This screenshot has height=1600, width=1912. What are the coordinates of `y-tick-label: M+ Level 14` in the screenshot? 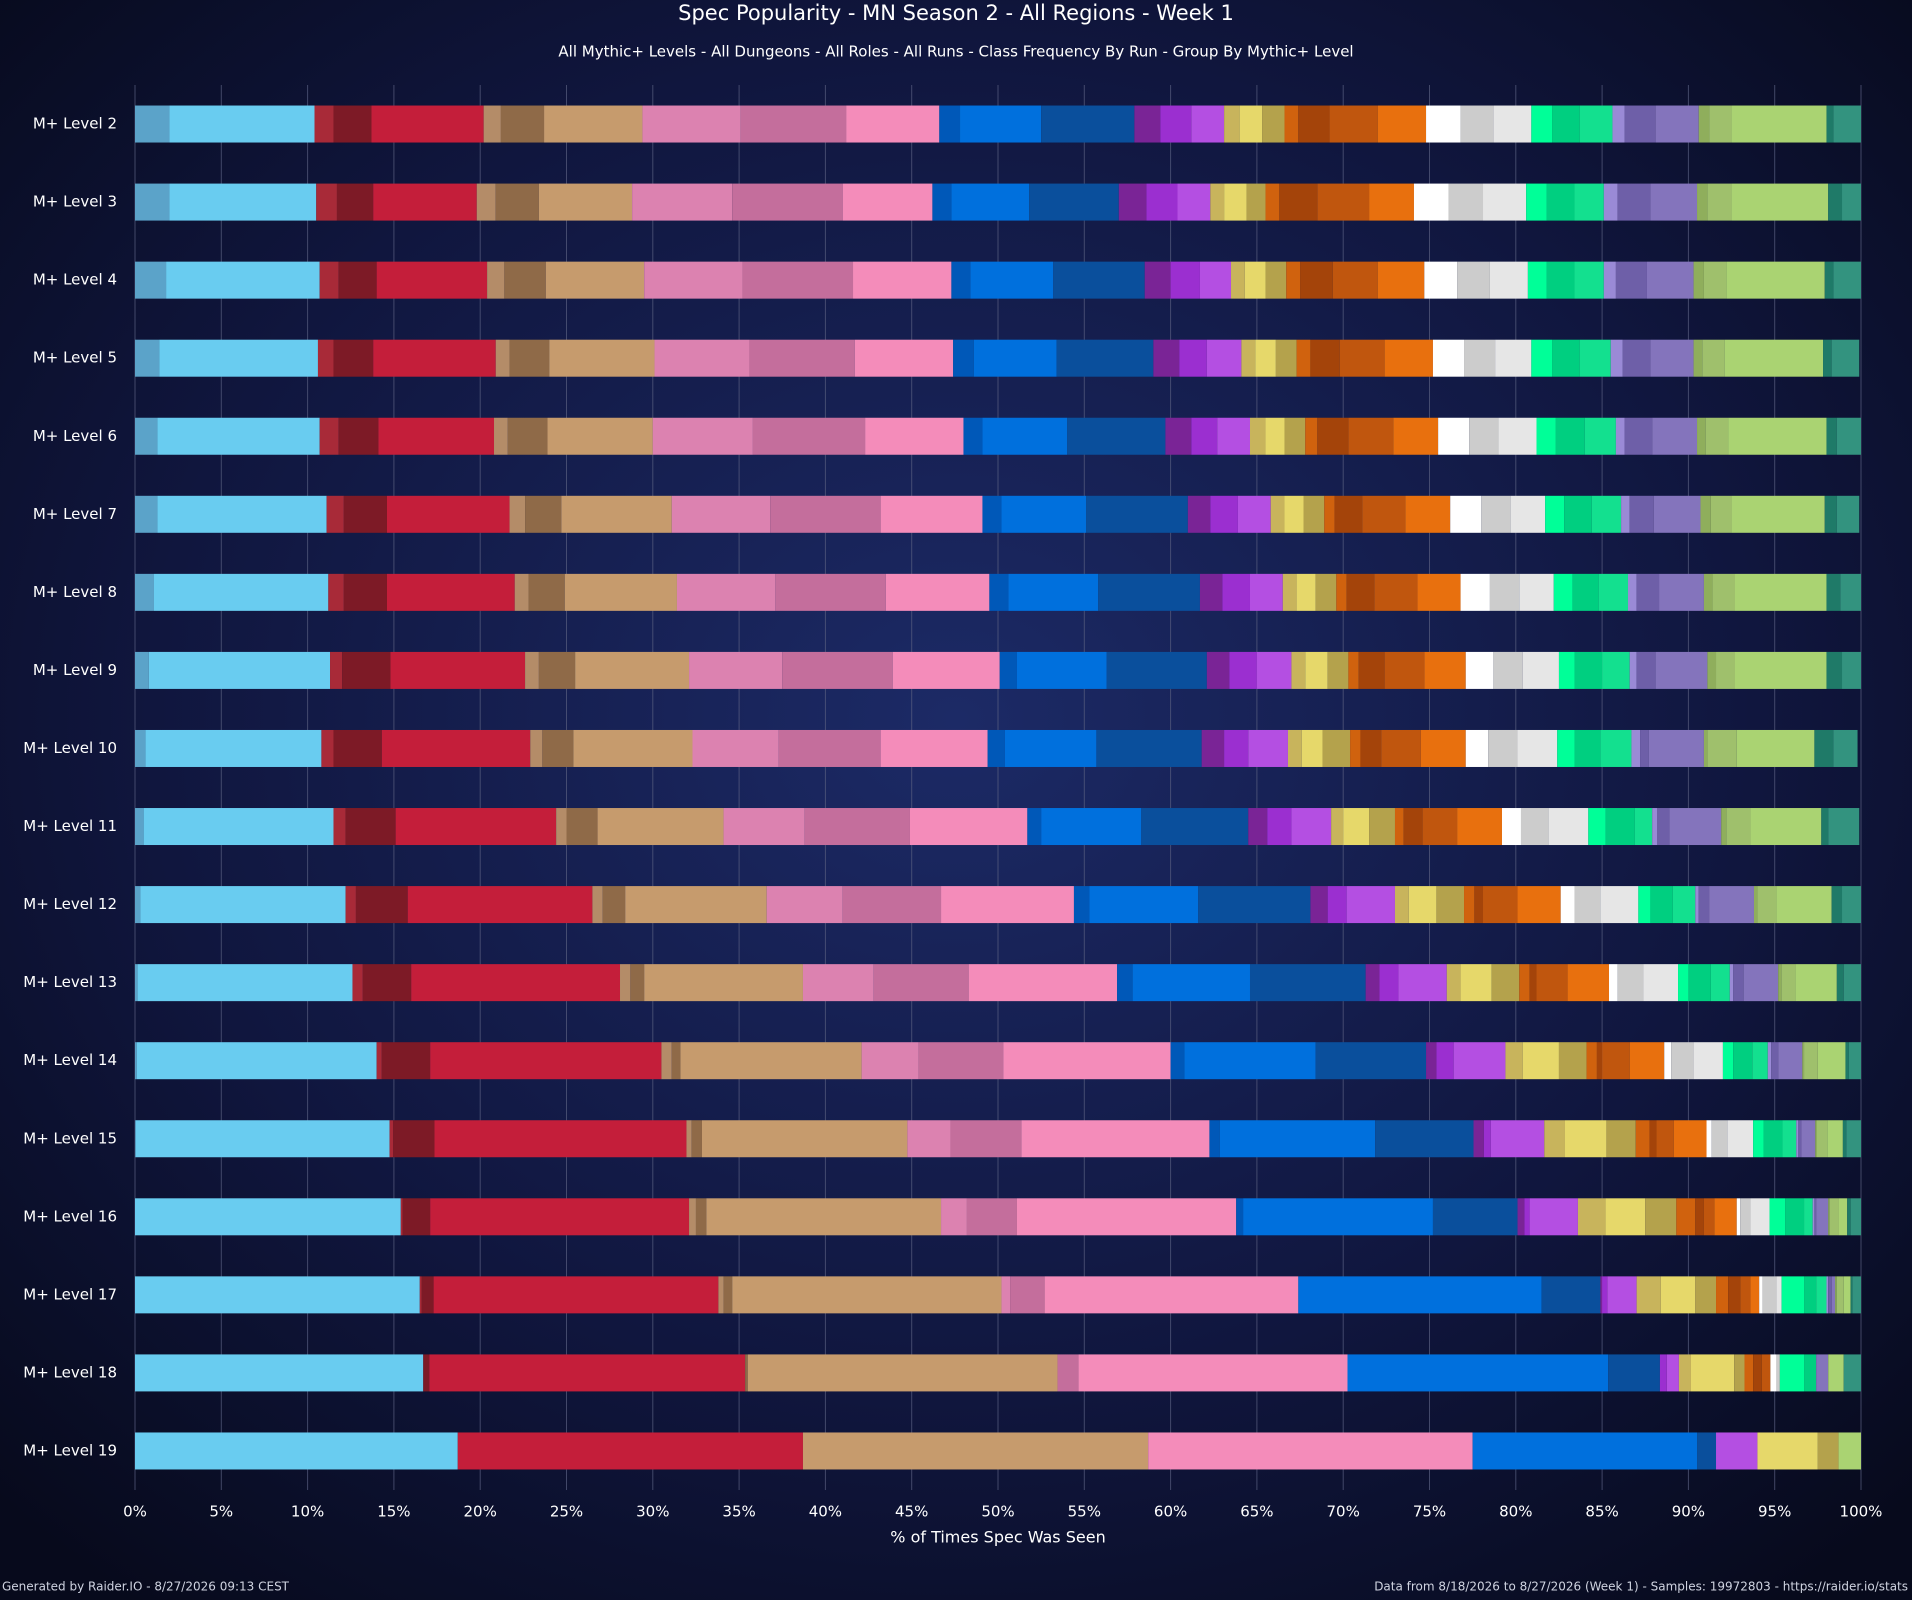 It's located at (70, 1060).